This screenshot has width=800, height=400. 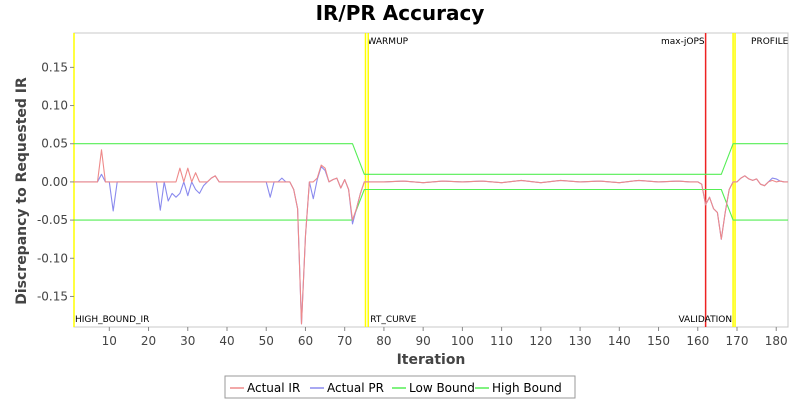 I want to click on y-tick-label: -0.10, so click(x=52, y=258).